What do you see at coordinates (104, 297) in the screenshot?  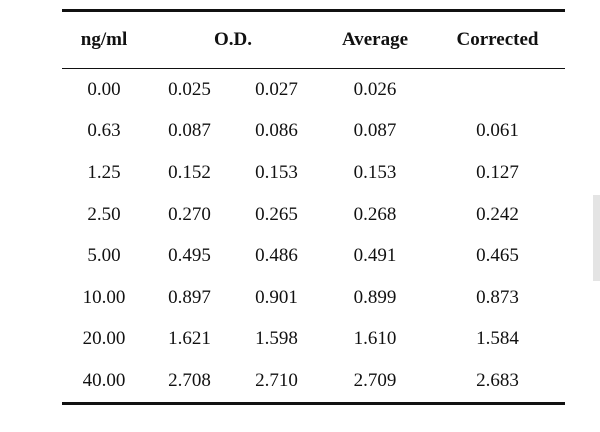 I see `cell-concentration: 10.00` at bounding box center [104, 297].